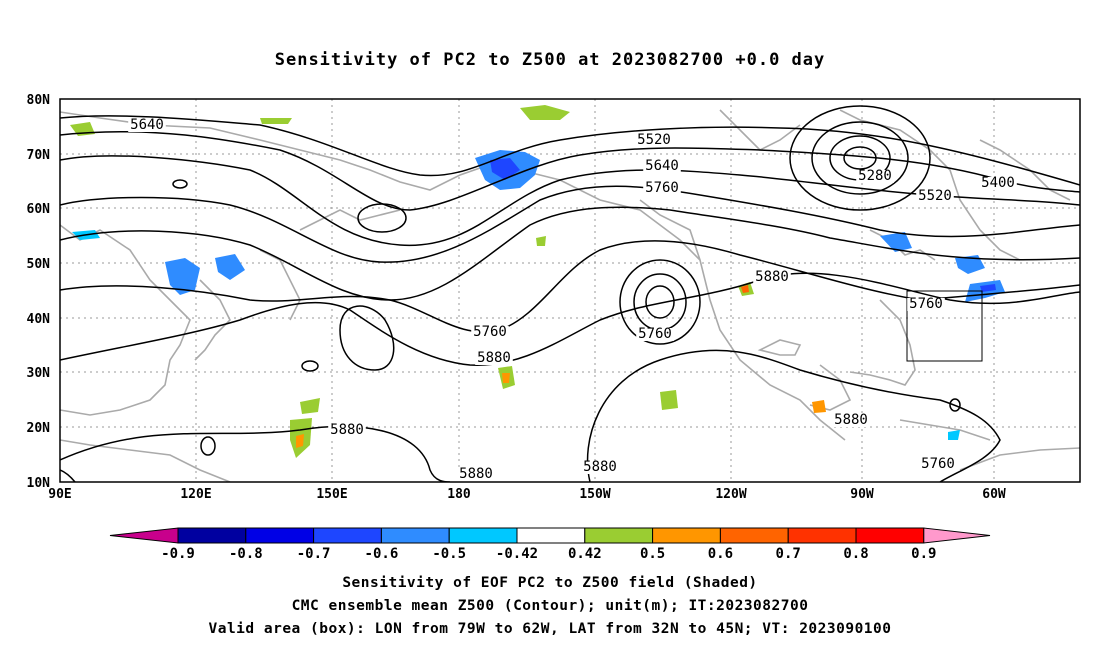 The height and width of the screenshot is (650, 1100). What do you see at coordinates (246, 554) in the screenshot?
I see `colorbar-tick-label: -0.8` at bounding box center [246, 554].